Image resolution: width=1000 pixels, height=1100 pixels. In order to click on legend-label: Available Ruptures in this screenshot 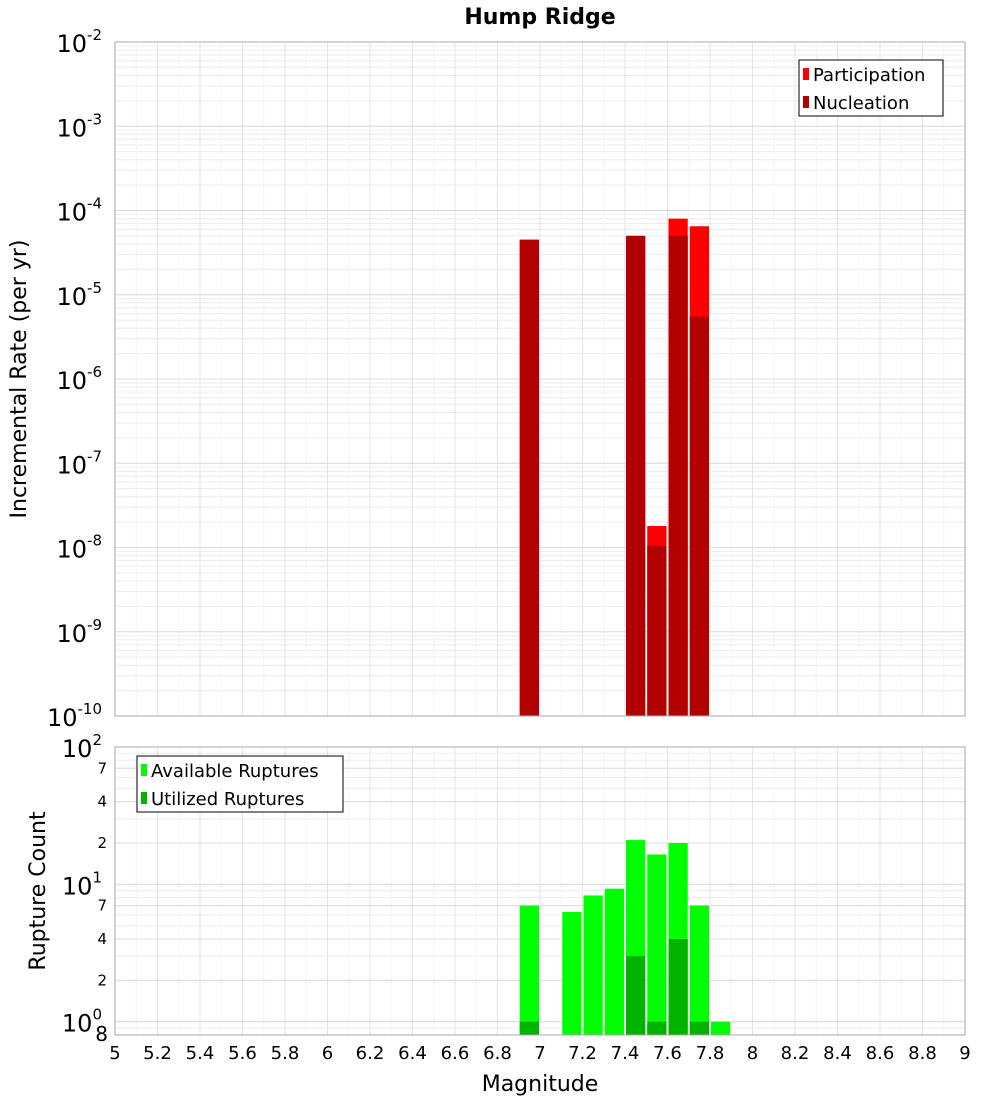, I will do `click(235, 771)`.